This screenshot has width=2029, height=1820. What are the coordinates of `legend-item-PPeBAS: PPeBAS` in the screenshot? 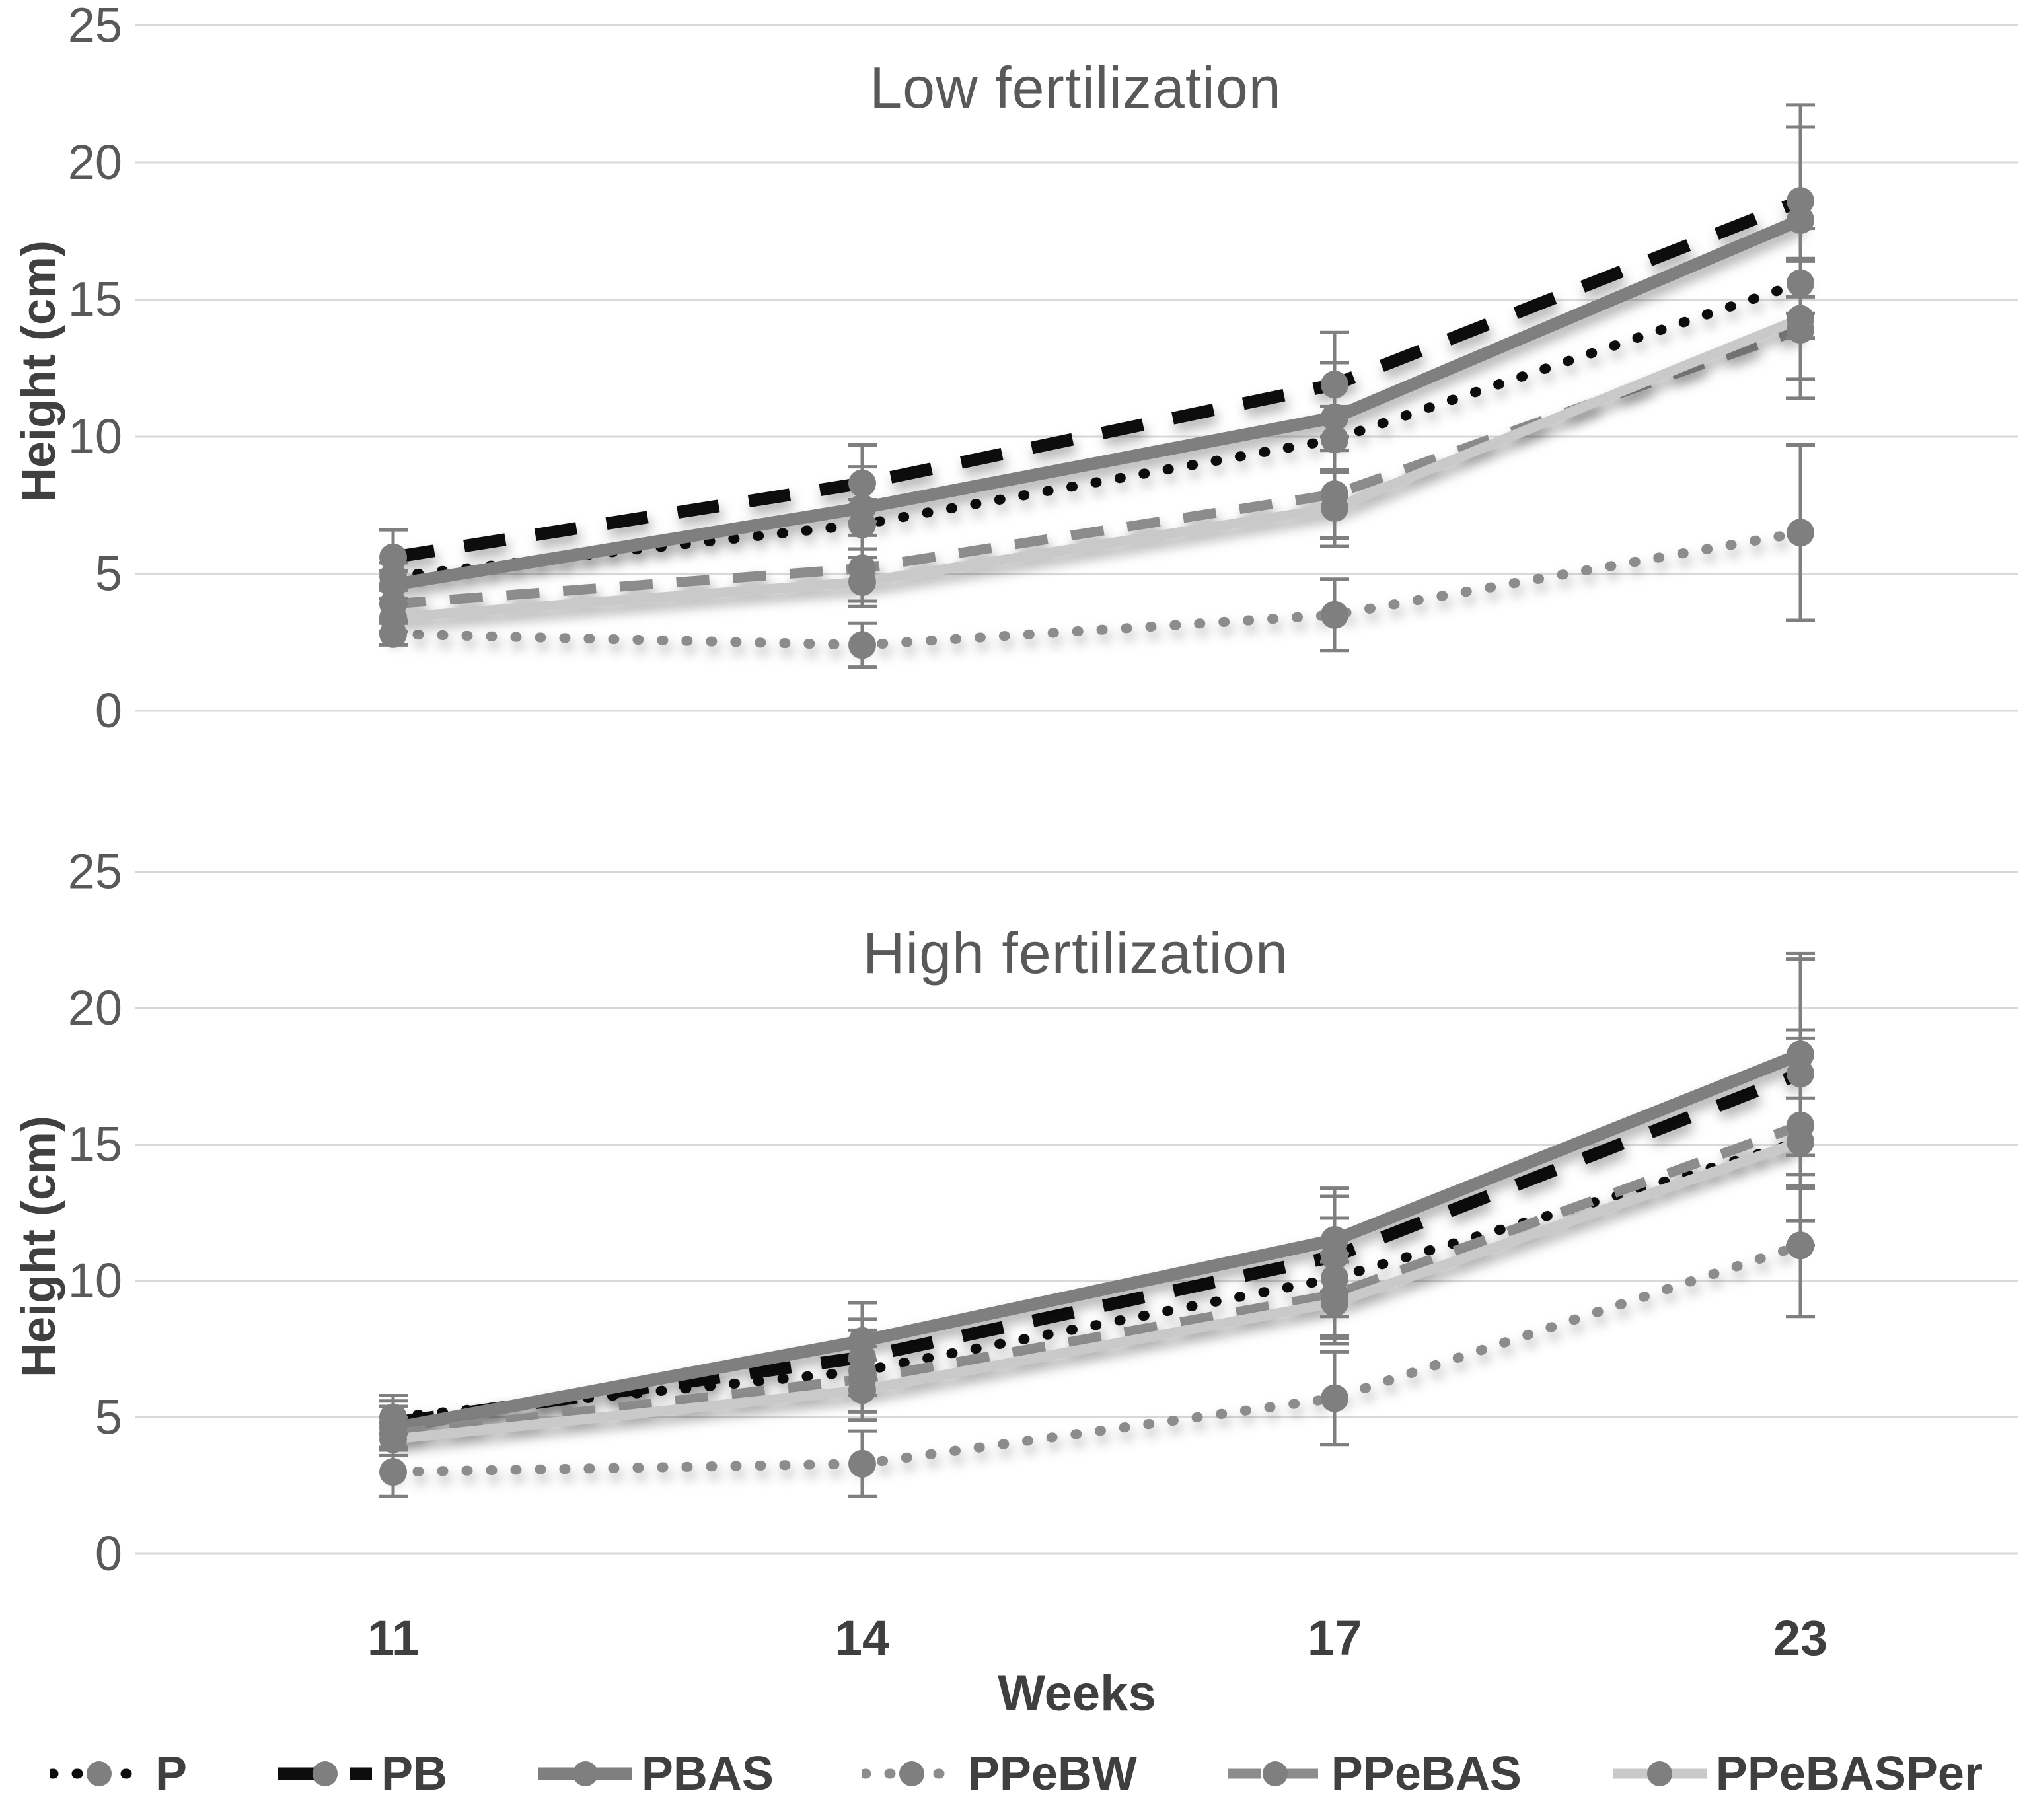 It's located at (1374, 1774).